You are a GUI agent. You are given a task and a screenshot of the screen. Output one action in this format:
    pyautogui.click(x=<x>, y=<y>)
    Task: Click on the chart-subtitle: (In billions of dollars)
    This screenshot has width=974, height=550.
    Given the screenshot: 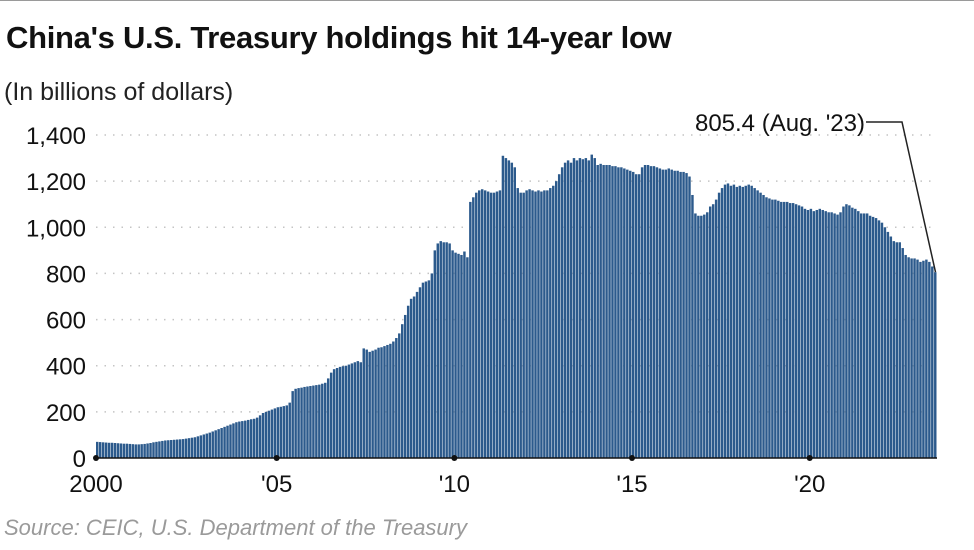 What is the action you would take?
    pyautogui.click(x=119, y=92)
    